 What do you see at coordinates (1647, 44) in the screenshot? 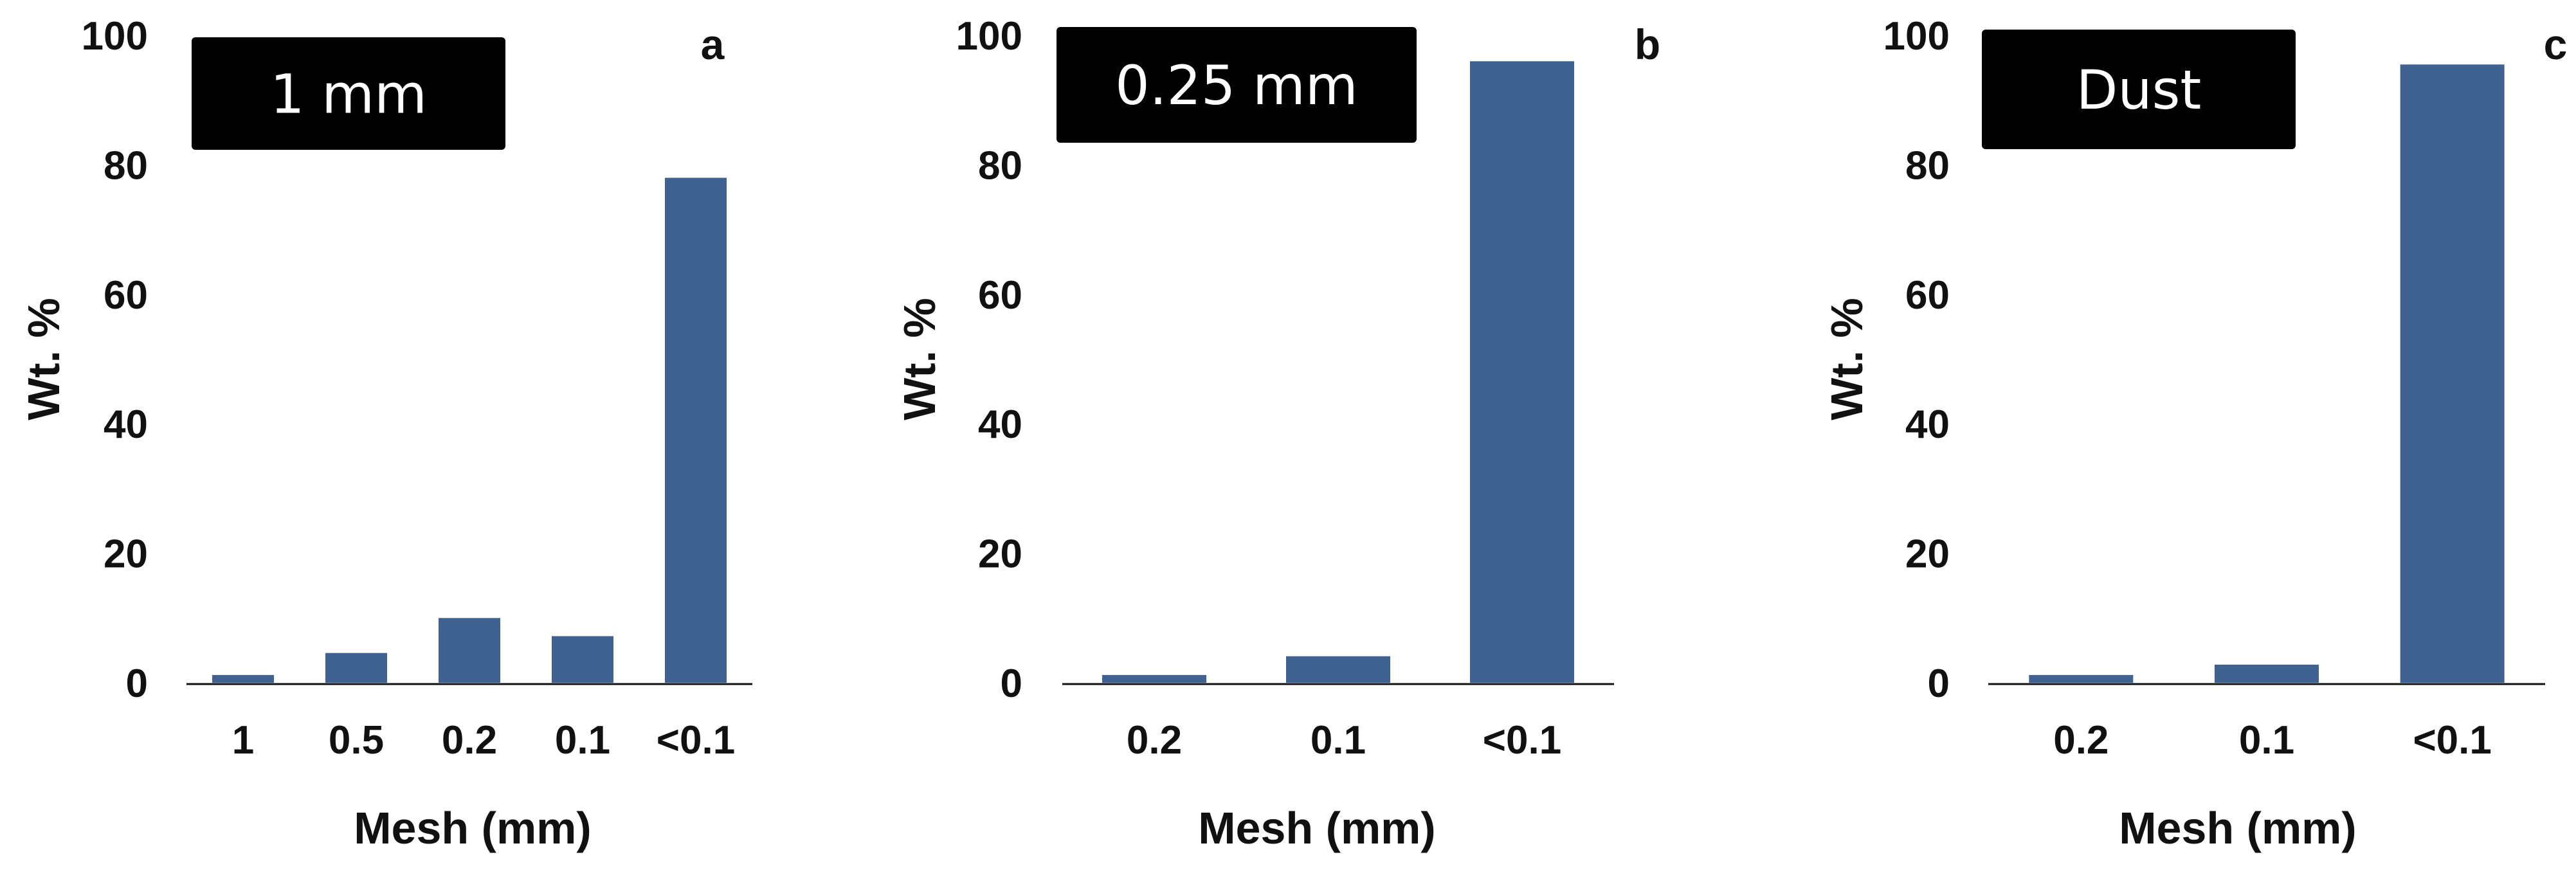
I see `panel-label: b` at bounding box center [1647, 44].